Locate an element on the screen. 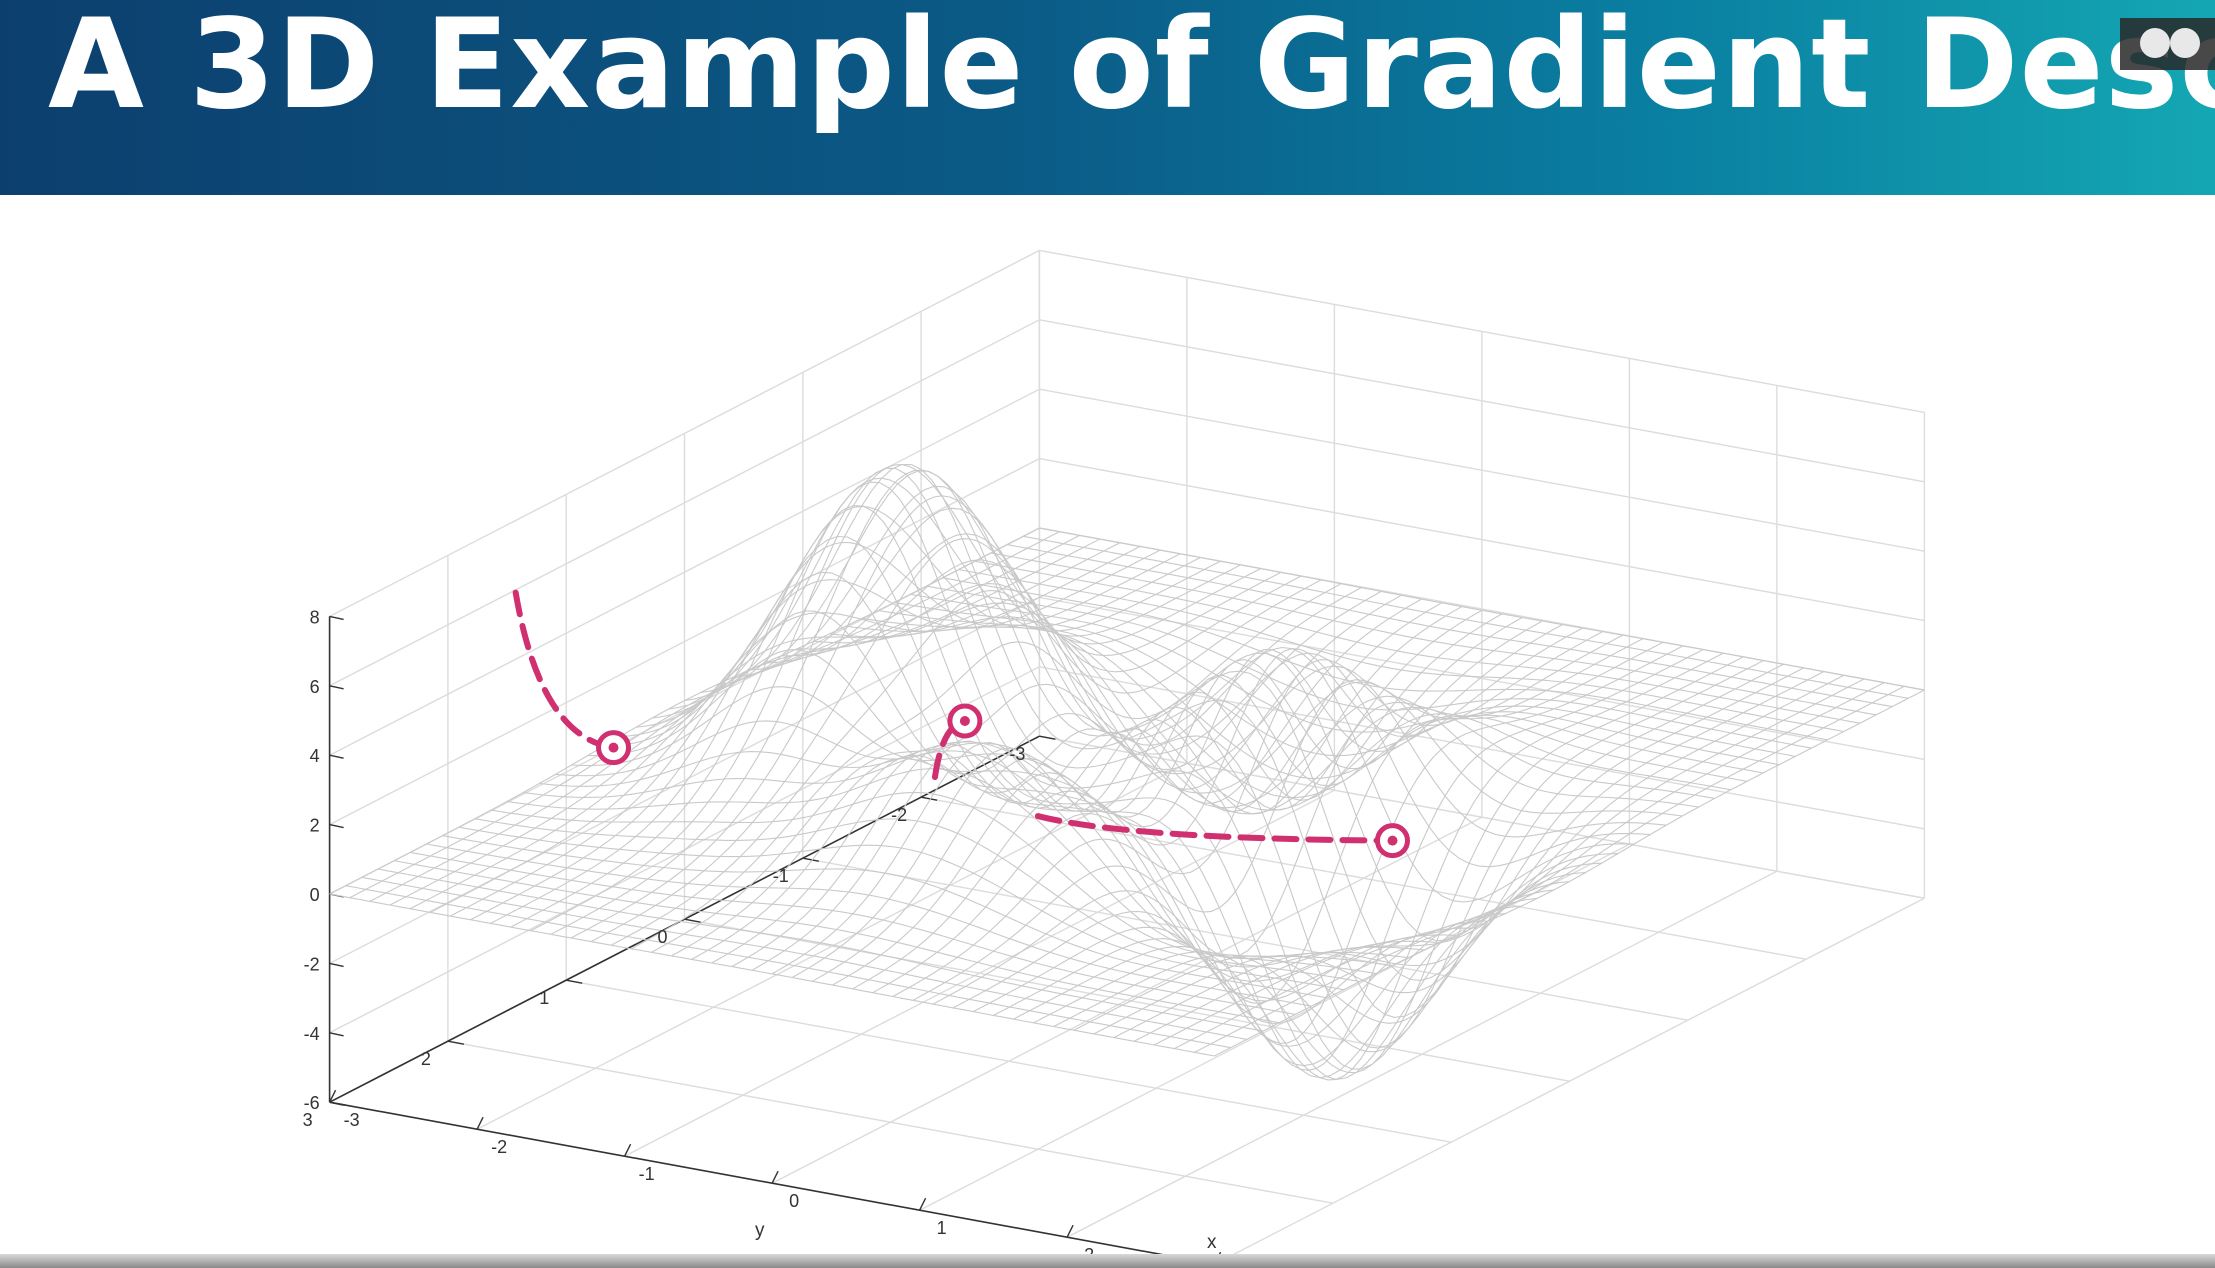 This screenshot has width=2215, height=1268. z-tick-label: 2 is located at coordinates (315, 826).